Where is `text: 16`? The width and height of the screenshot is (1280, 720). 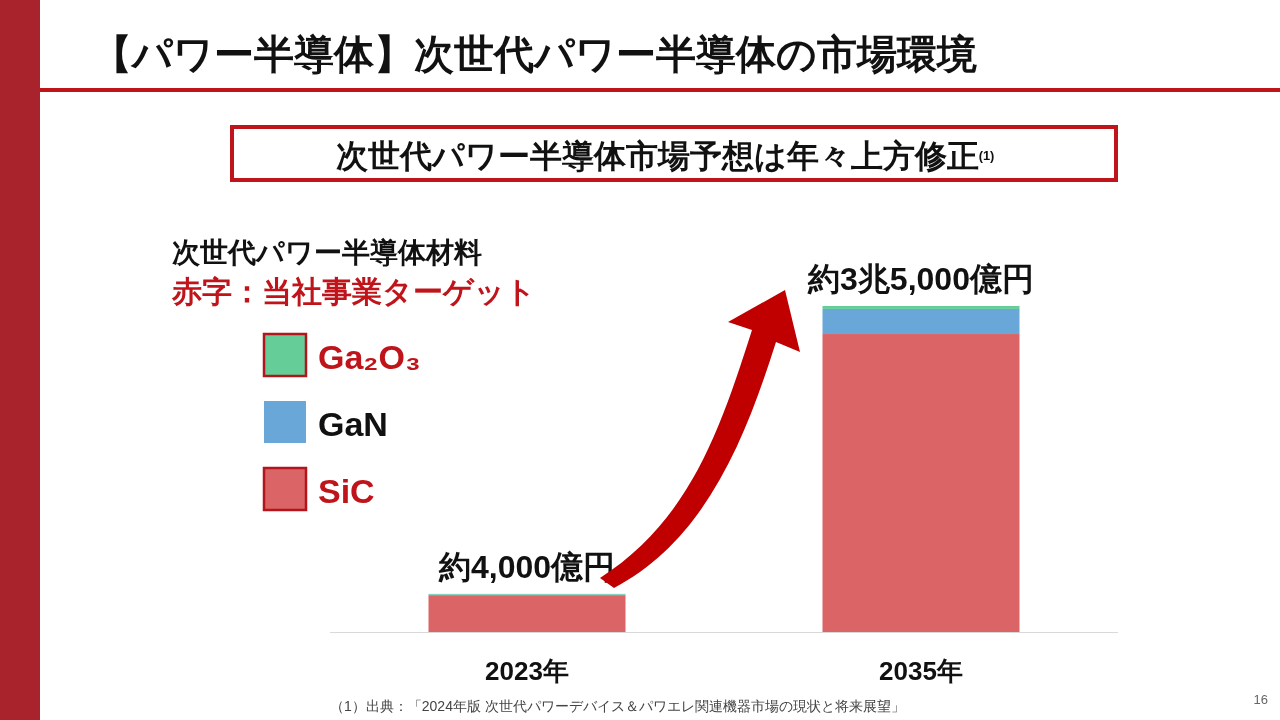 text: 16 is located at coordinates (1260, 699).